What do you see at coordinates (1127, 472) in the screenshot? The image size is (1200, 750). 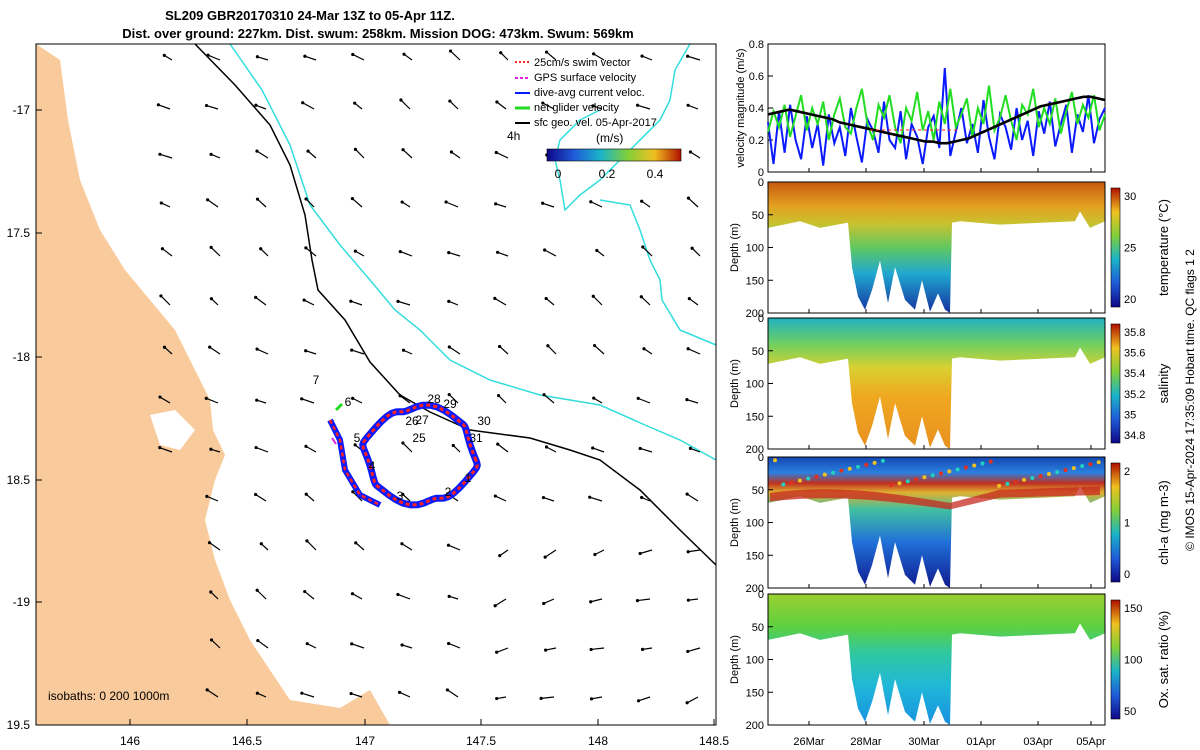 I see `section-colorbar-tick: 2` at bounding box center [1127, 472].